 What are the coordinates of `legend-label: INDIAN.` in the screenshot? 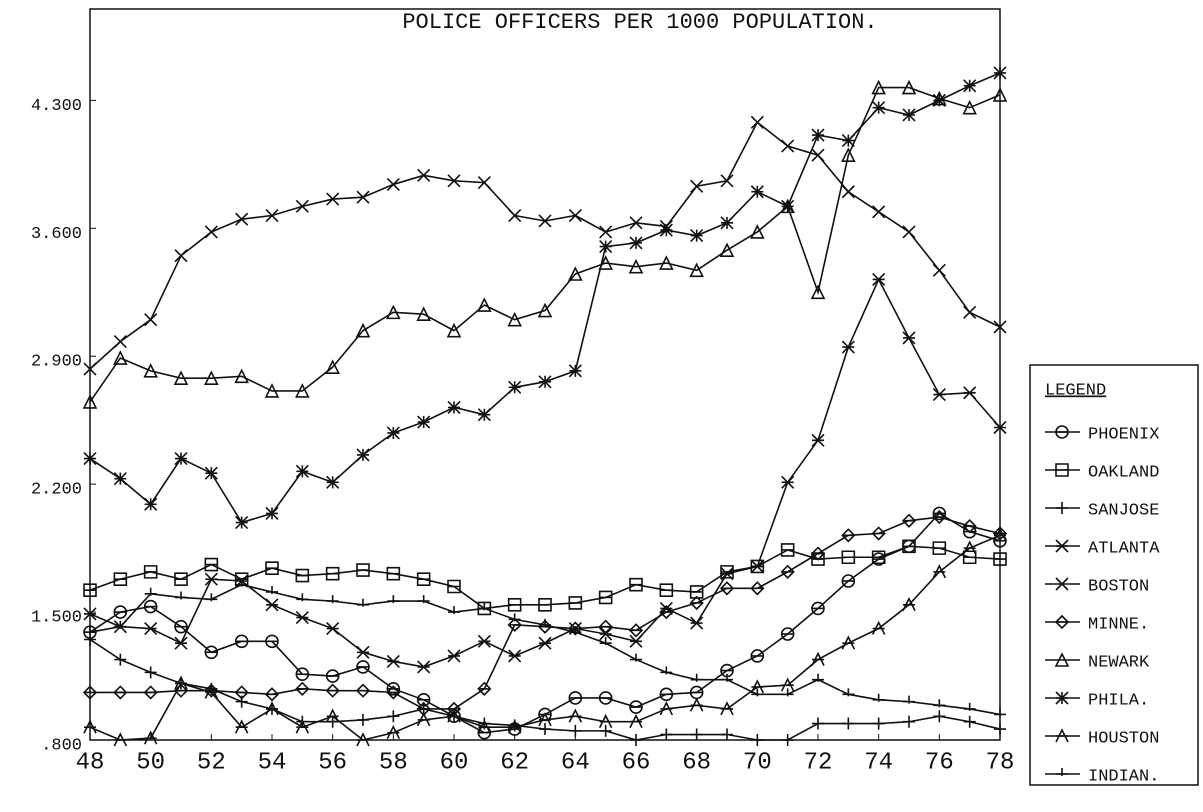 It's located at (1123, 776).